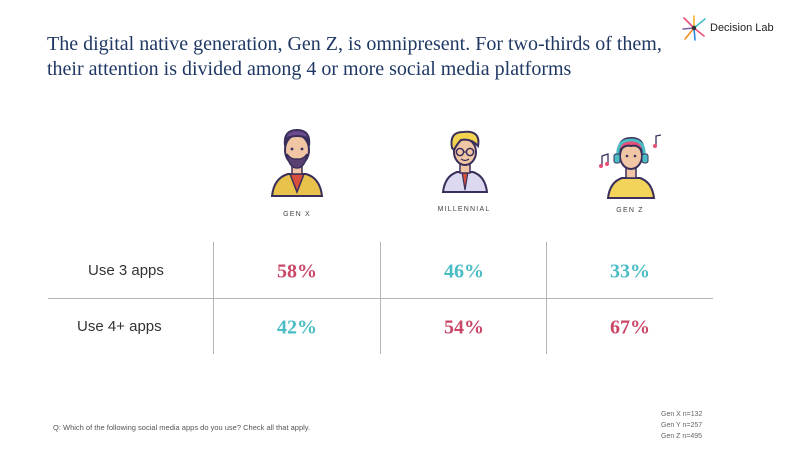 This screenshot has height=450, width=800. What do you see at coordinates (682, 425) in the screenshot?
I see `sample-size-gen-y: Gen Y n=257` at bounding box center [682, 425].